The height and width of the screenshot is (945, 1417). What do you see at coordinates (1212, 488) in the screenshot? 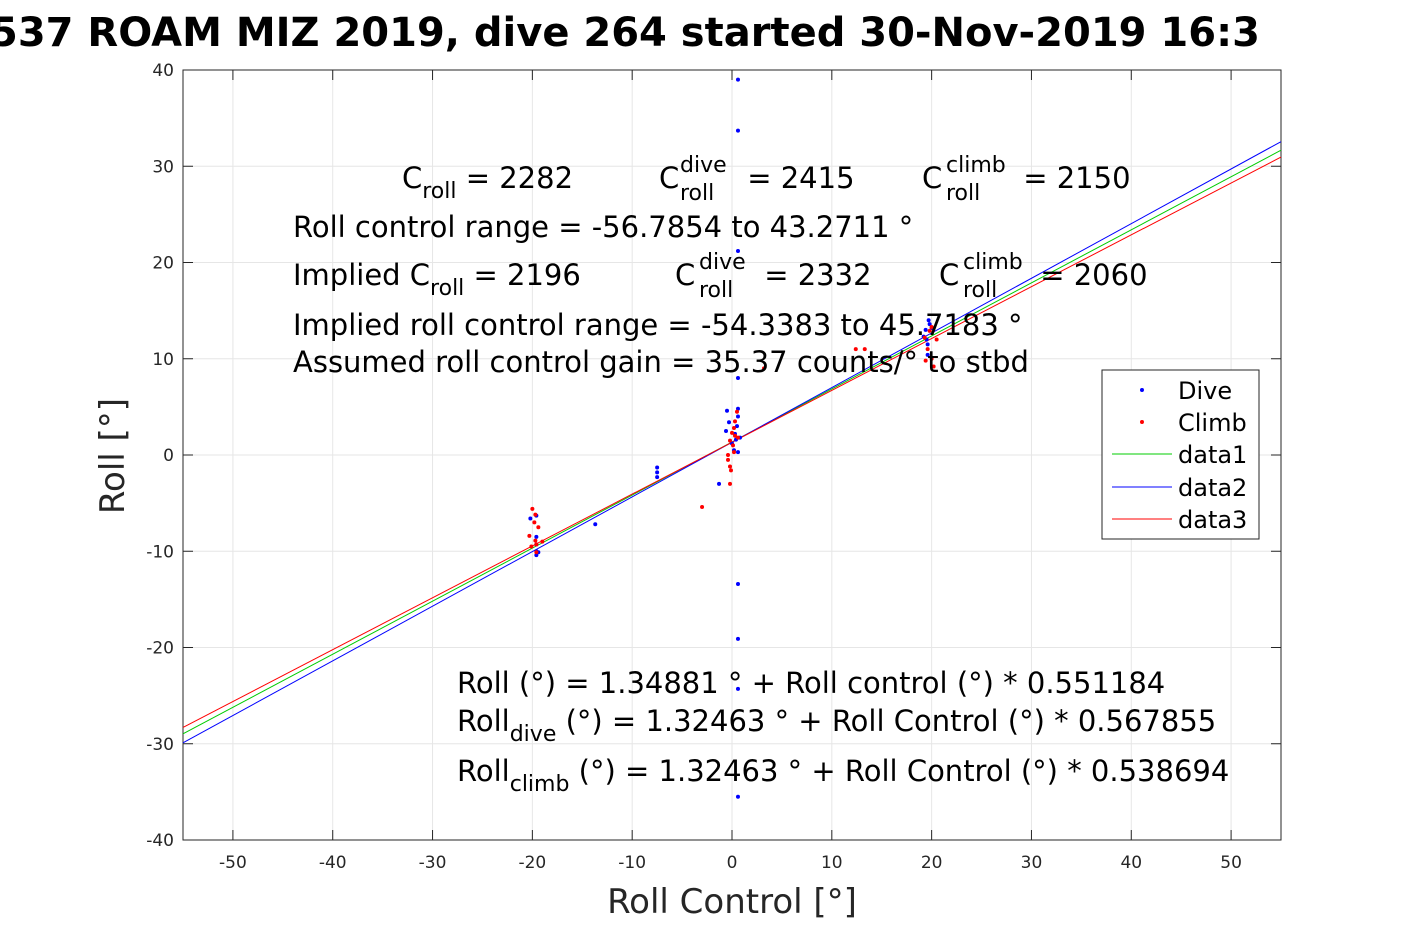
I see `legend-data2-label: data2` at bounding box center [1212, 488].